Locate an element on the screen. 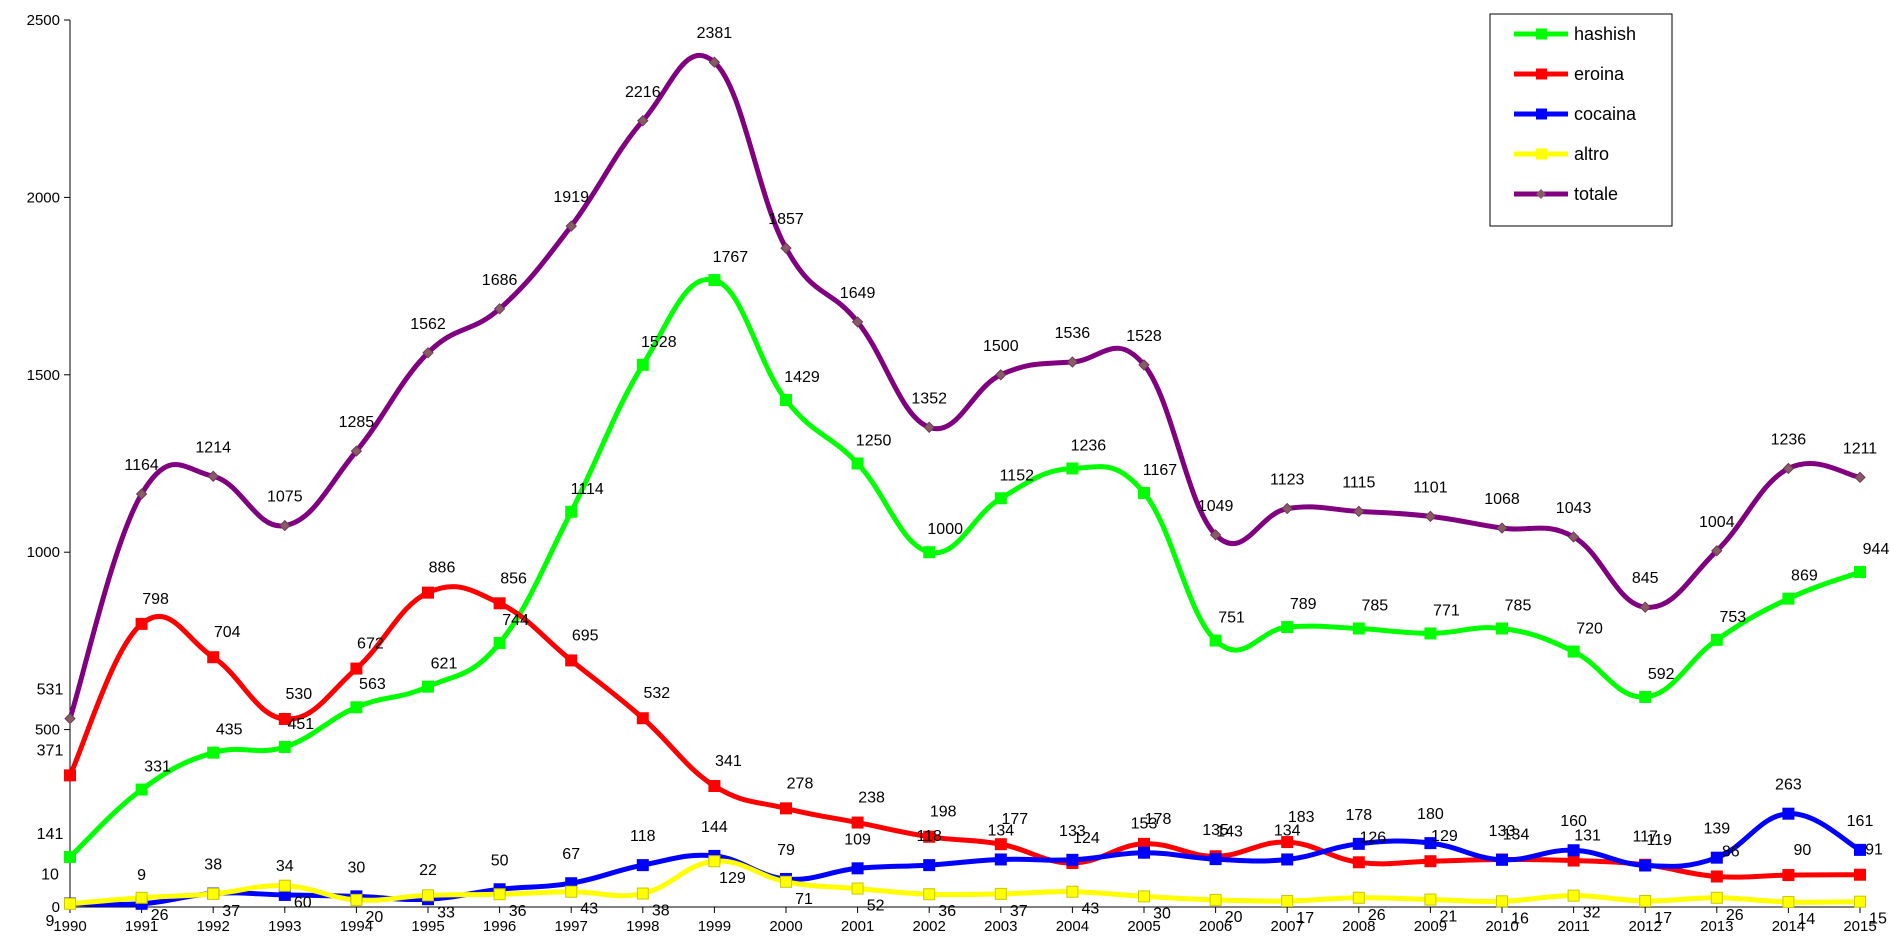  x-tick-label: 2000 is located at coordinates (785, 926).